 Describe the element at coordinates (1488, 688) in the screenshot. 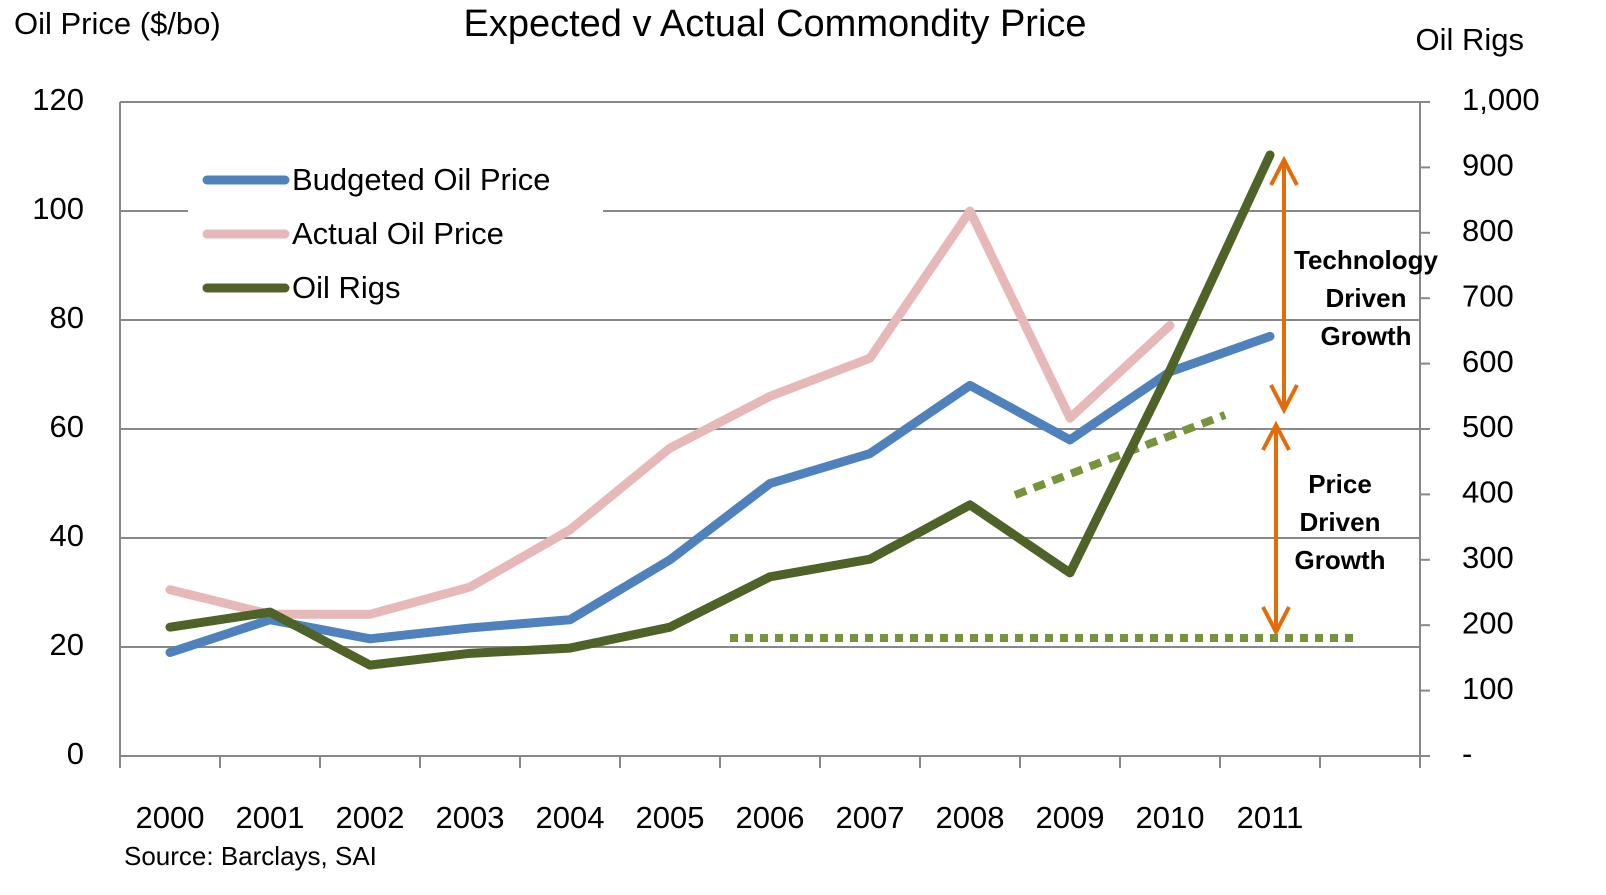

I see `y2-tick-label: 100` at that location.